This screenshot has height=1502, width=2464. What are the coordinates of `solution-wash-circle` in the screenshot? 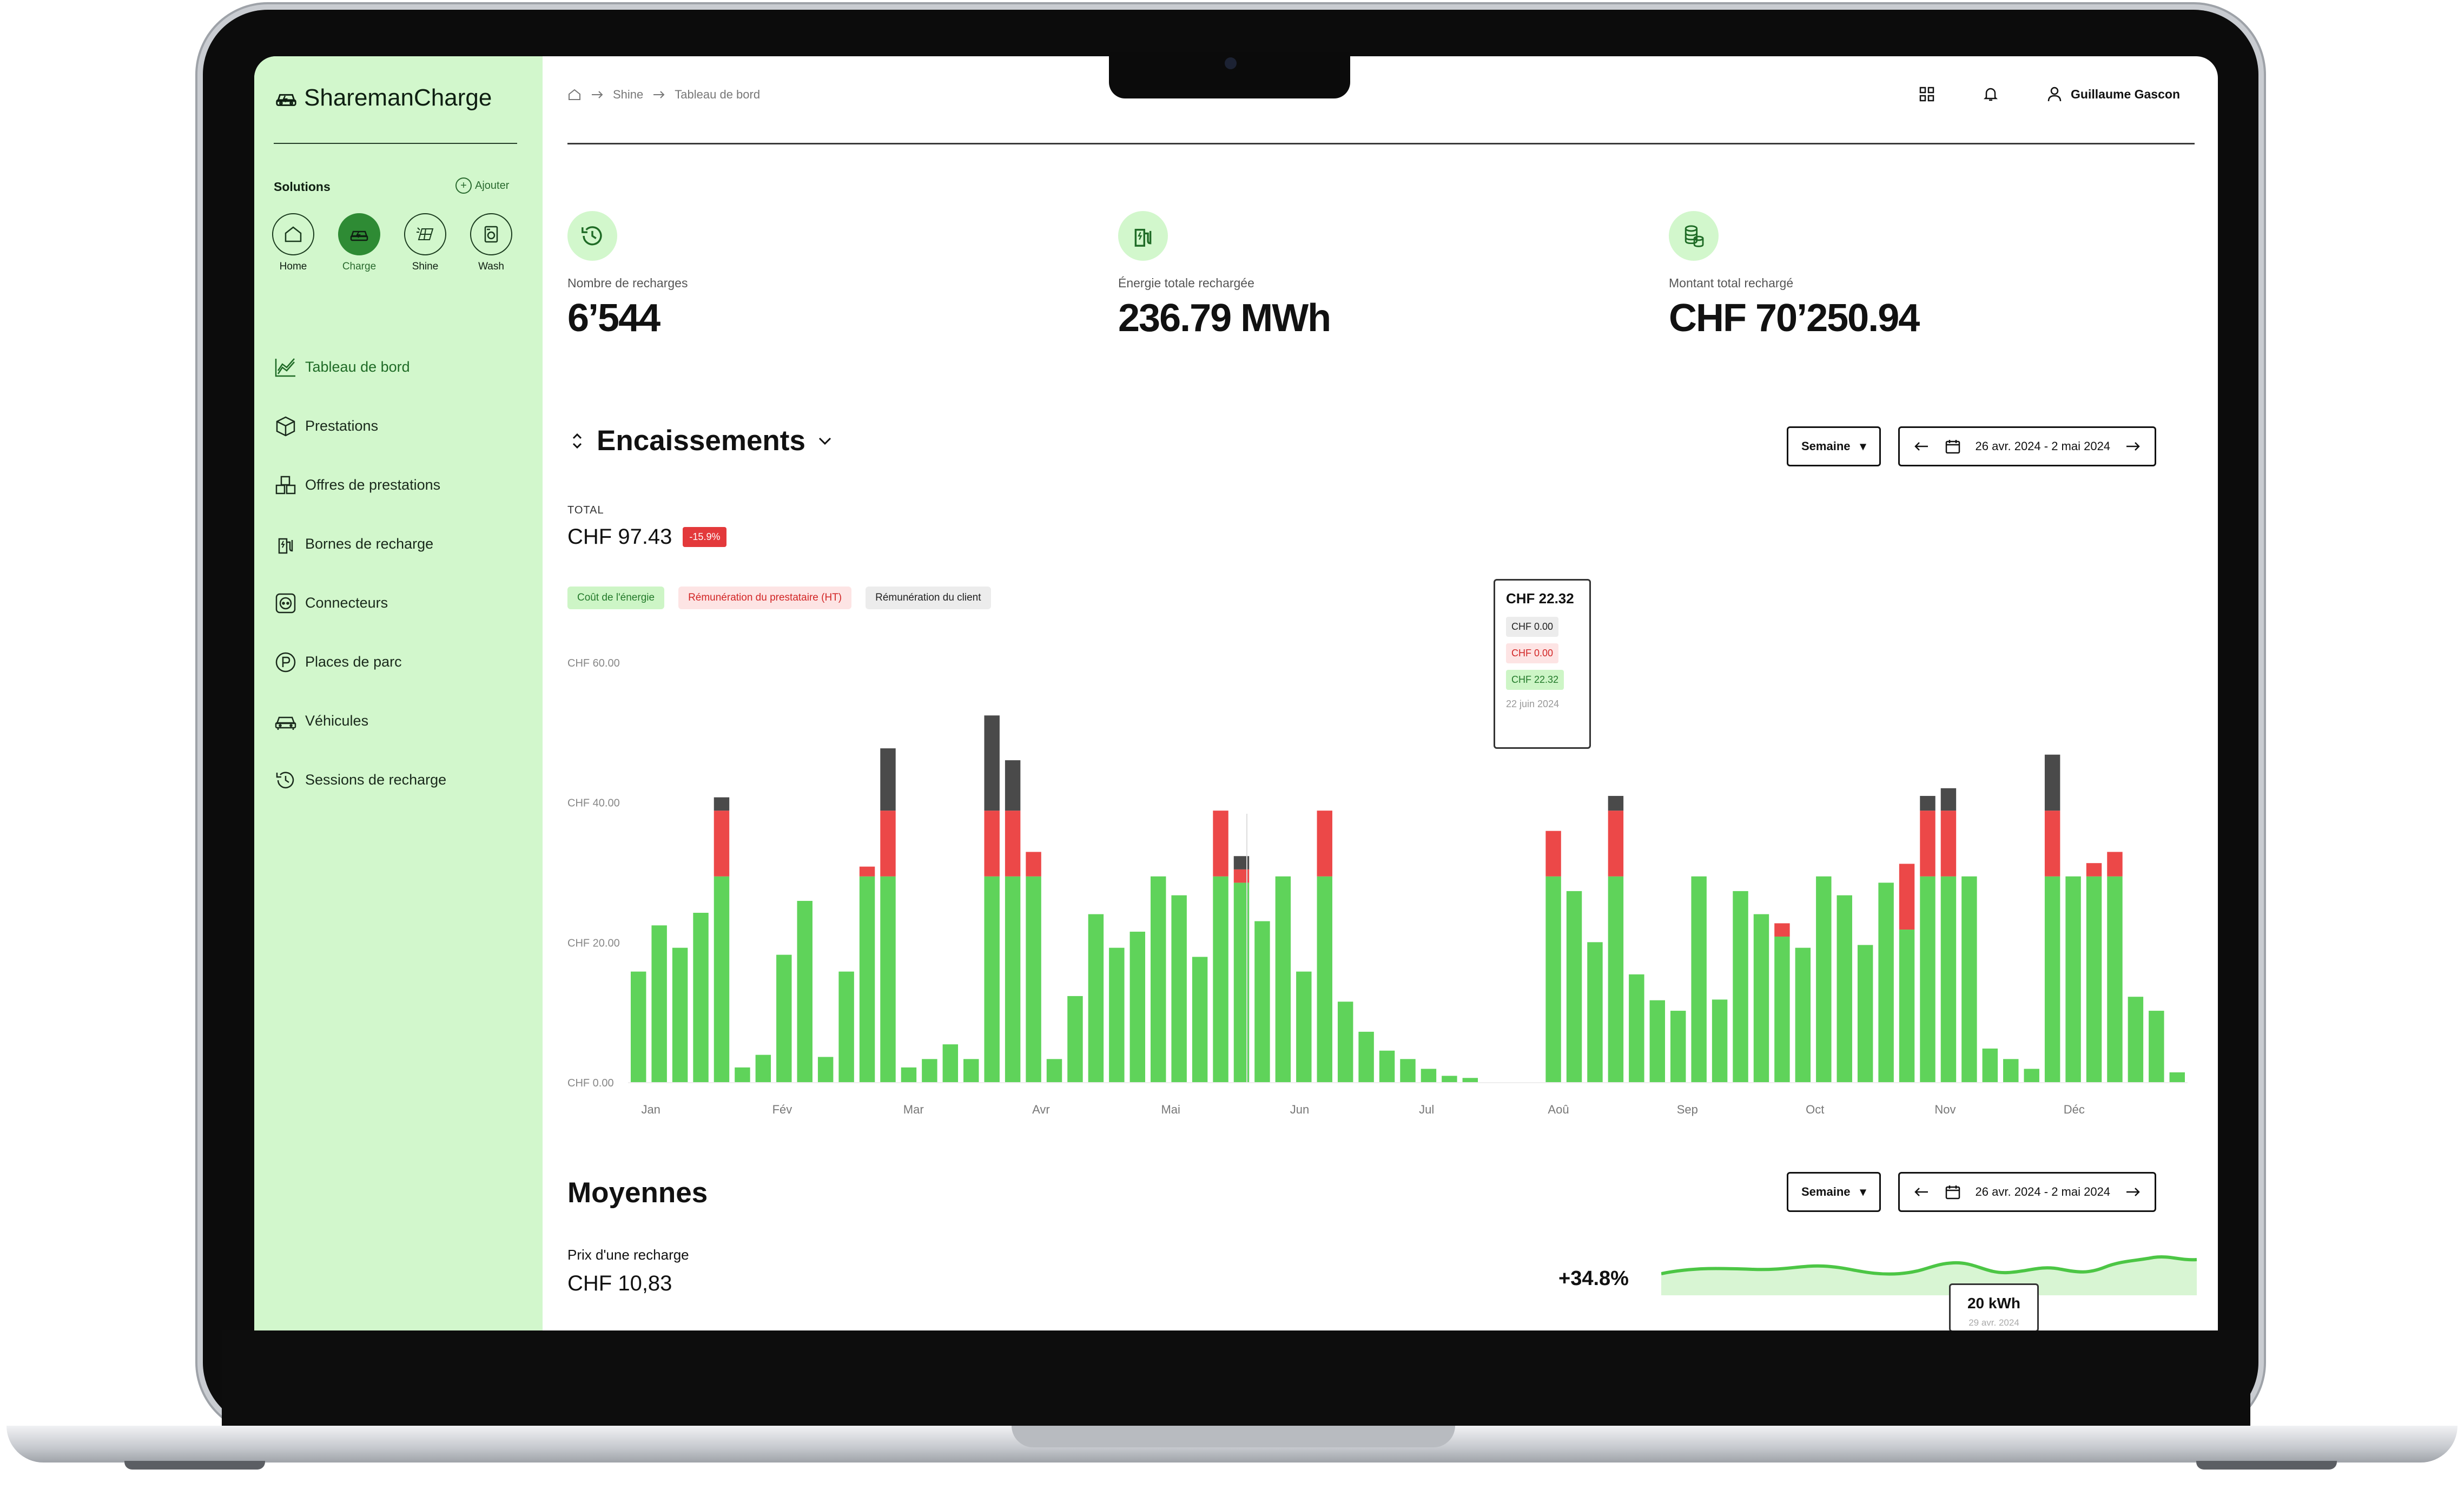 It's located at (491, 234).